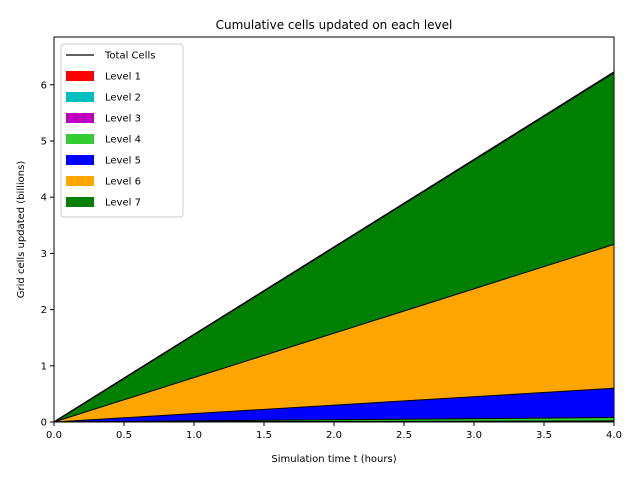  What do you see at coordinates (44, 366) in the screenshot?
I see `y-tick-label: 1` at bounding box center [44, 366].